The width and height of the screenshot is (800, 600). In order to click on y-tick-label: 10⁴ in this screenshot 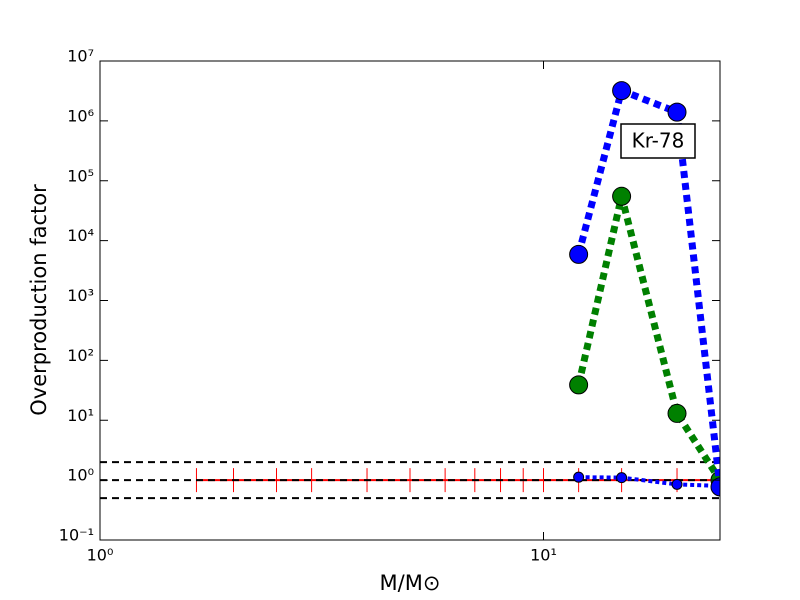, I will do `click(80, 235)`.